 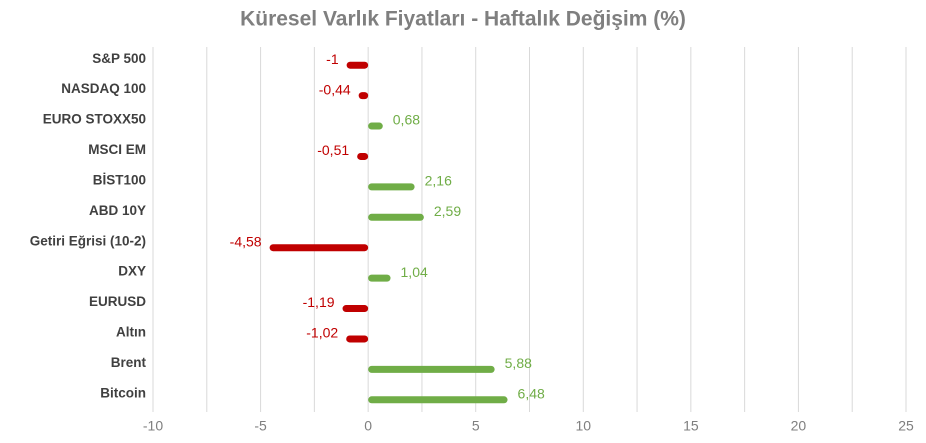 What do you see at coordinates (333, 150) in the screenshot?
I see `value-label: -0,51` at bounding box center [333, 150].